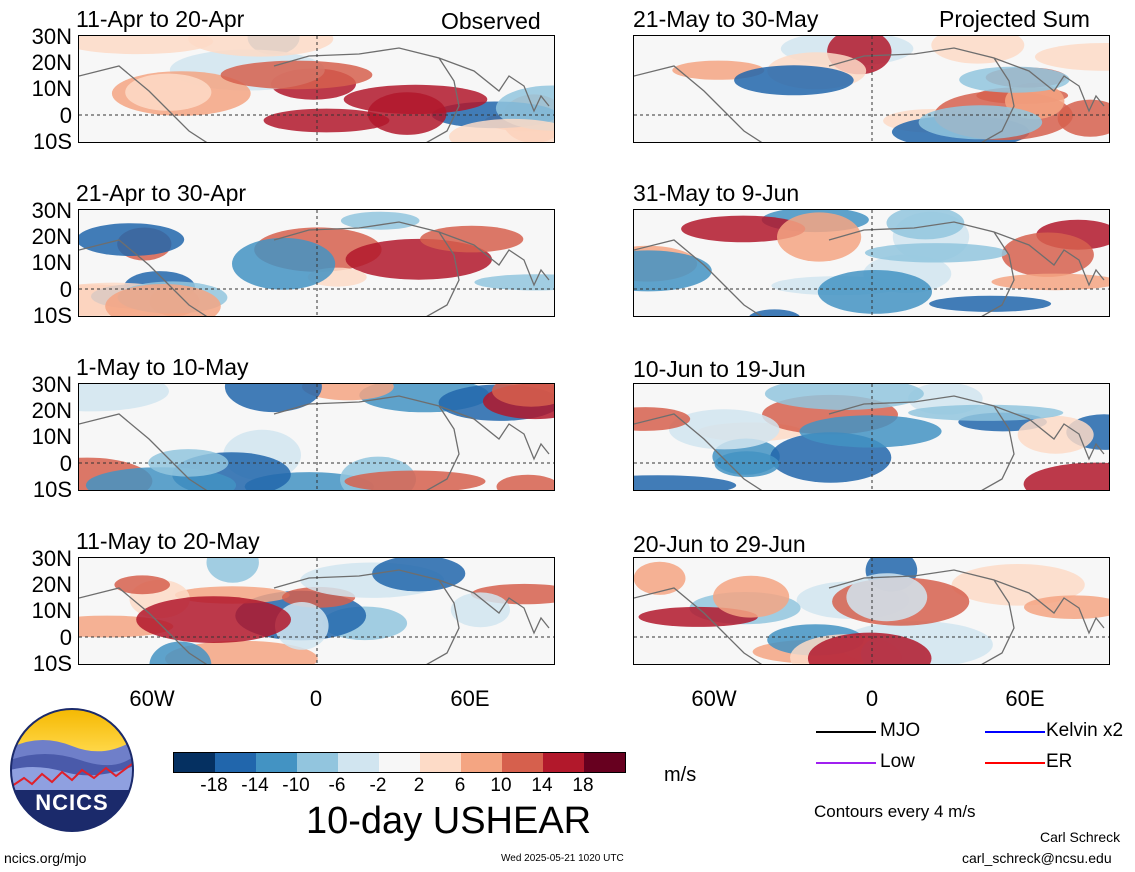 Image resolution: width=1135 pixels, height=872 pixels. Describe the element at coordinates (296, 785) in the screenshot. I see `colorbar-tick-label: -10` at that location.